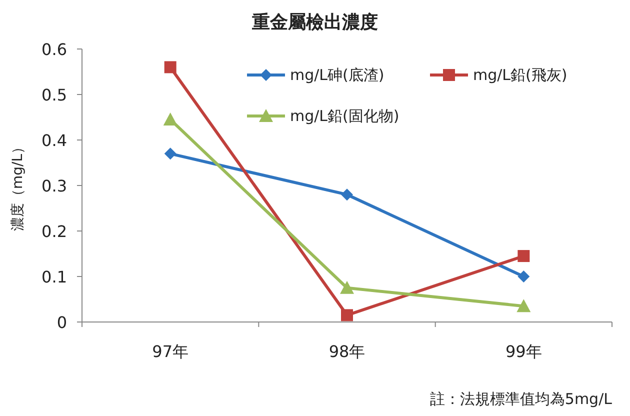 The height and width of the screenshot is (416, 630). I want to click on x-tick-label: 98年, so click(347, 351).